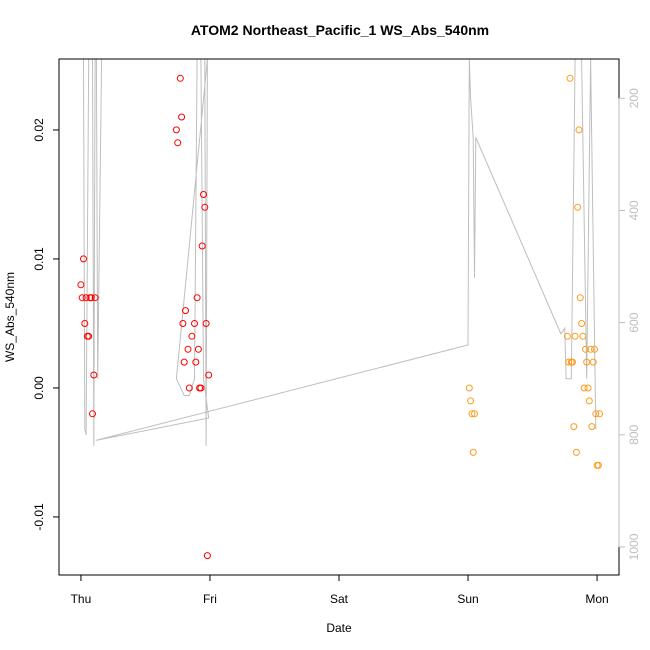 This screenshot has width=650, height=650. I want to click on x-axis-label: Date, so click(339, 628).